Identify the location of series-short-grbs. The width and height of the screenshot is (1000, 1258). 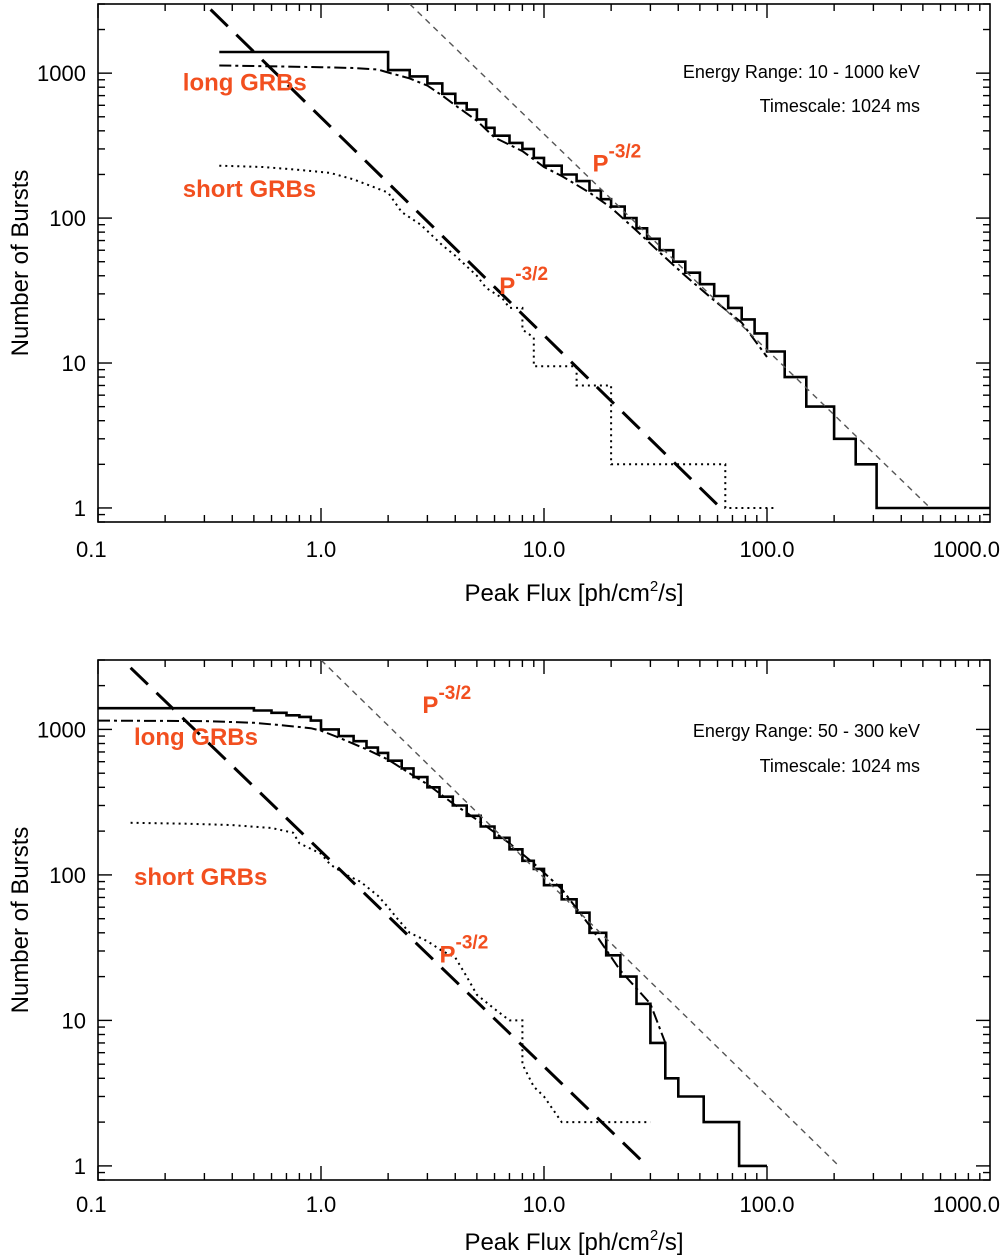
(390, 972).